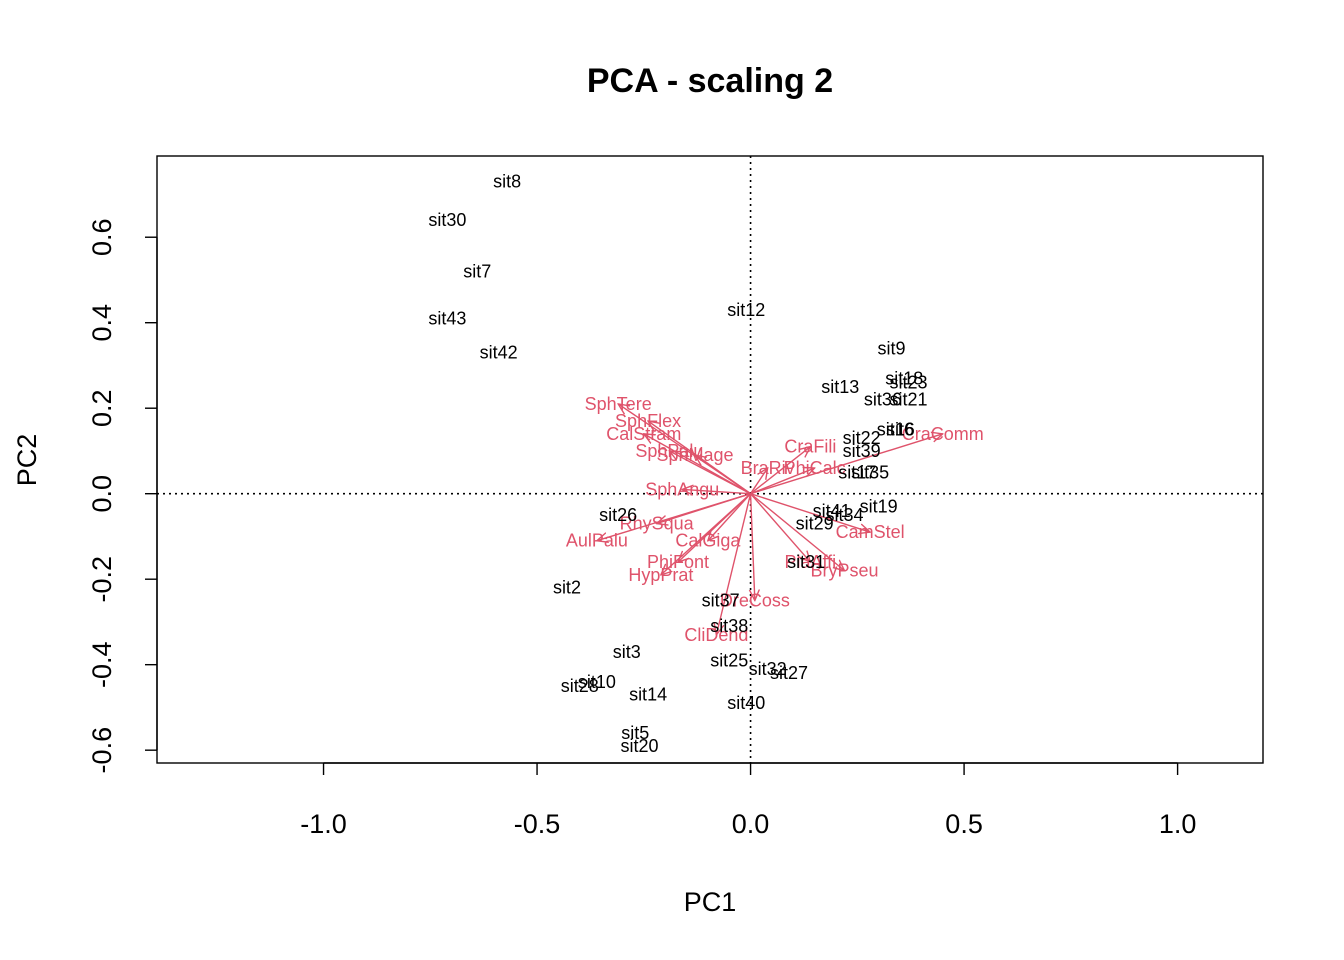  Describe the element at coordinates (883, 400) in the screenshot. I see `site-label: sit36` at that location.